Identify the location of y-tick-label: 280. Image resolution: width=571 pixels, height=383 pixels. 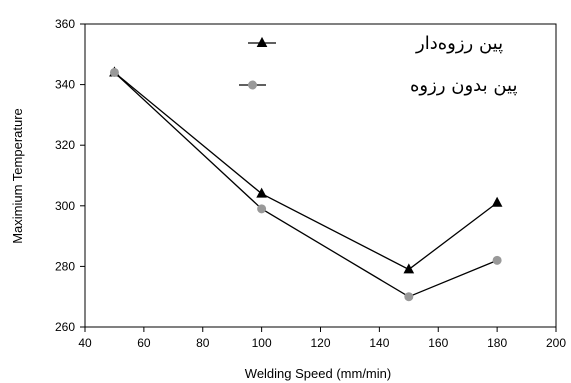
(65, 266).